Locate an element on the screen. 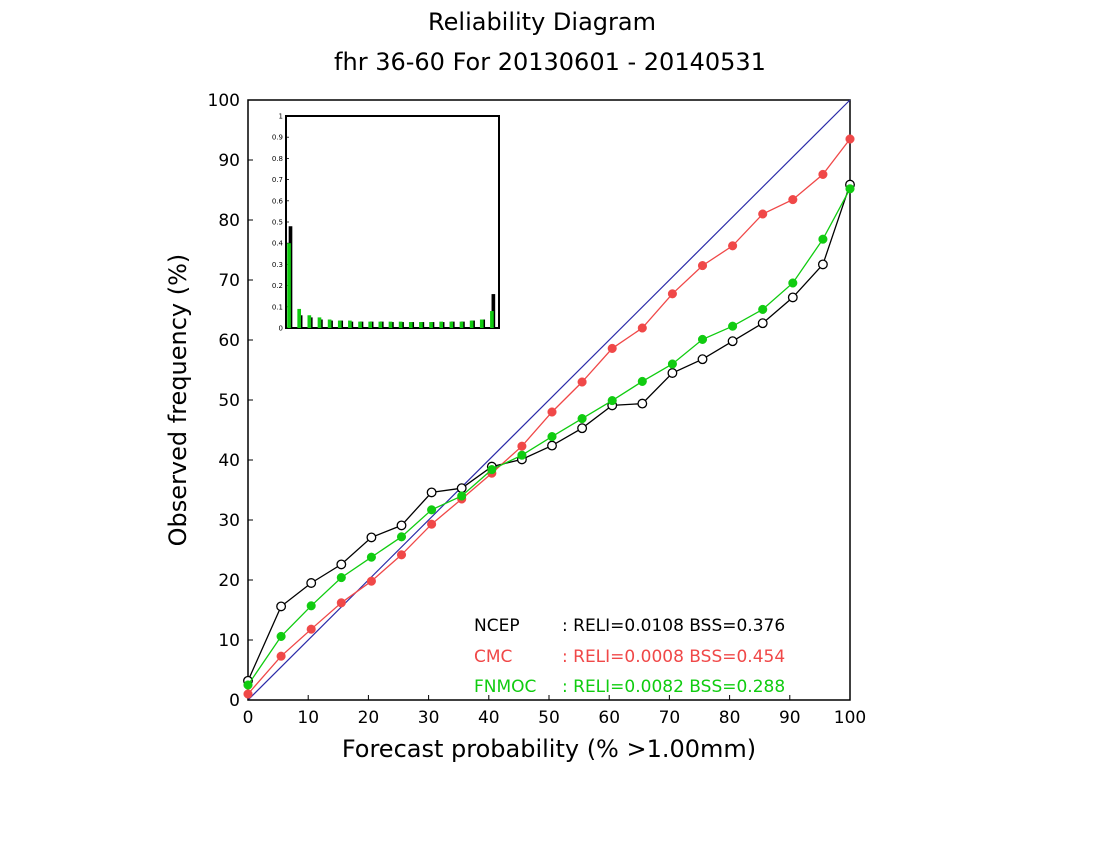 The image size is (1100, 850). y-tick-label: 10 is located at coordinates (229, 641).